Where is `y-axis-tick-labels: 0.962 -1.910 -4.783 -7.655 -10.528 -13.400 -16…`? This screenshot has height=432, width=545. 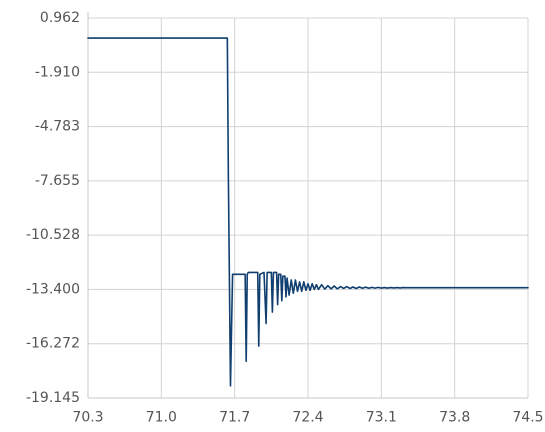 y-axis-tick-labels: 0.962 -1.910 -4.783 -7.655 -10.528 -13.400 -16… is located at coordinates (53, 208).